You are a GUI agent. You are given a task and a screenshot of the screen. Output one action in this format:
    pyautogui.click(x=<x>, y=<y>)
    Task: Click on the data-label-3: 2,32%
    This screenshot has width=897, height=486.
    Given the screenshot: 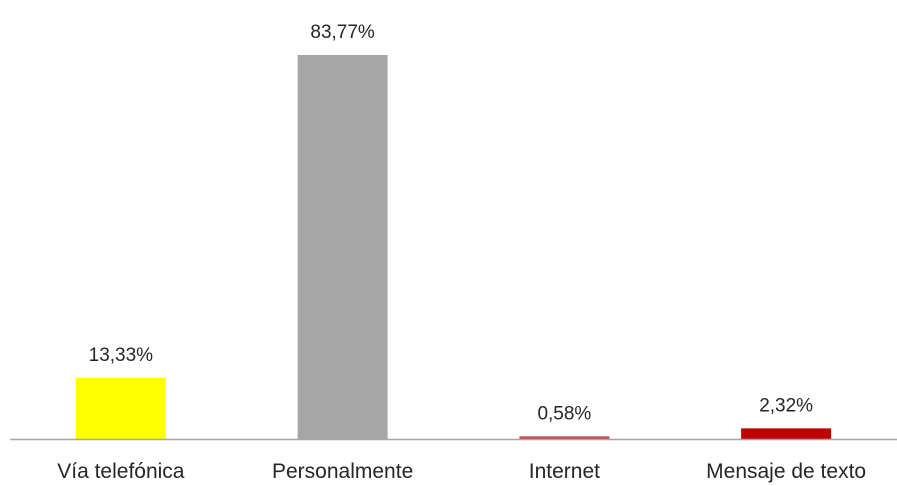 What is the action you would take?
    pyautogui.click(x=786, y=405)
    